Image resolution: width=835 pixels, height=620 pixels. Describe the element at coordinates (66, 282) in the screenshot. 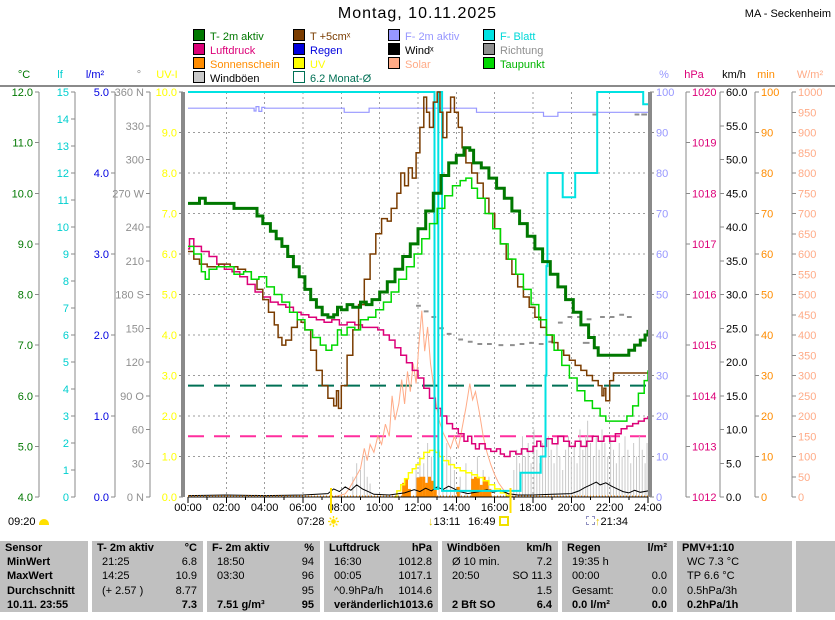

I see `svg-text: 8` at that location.